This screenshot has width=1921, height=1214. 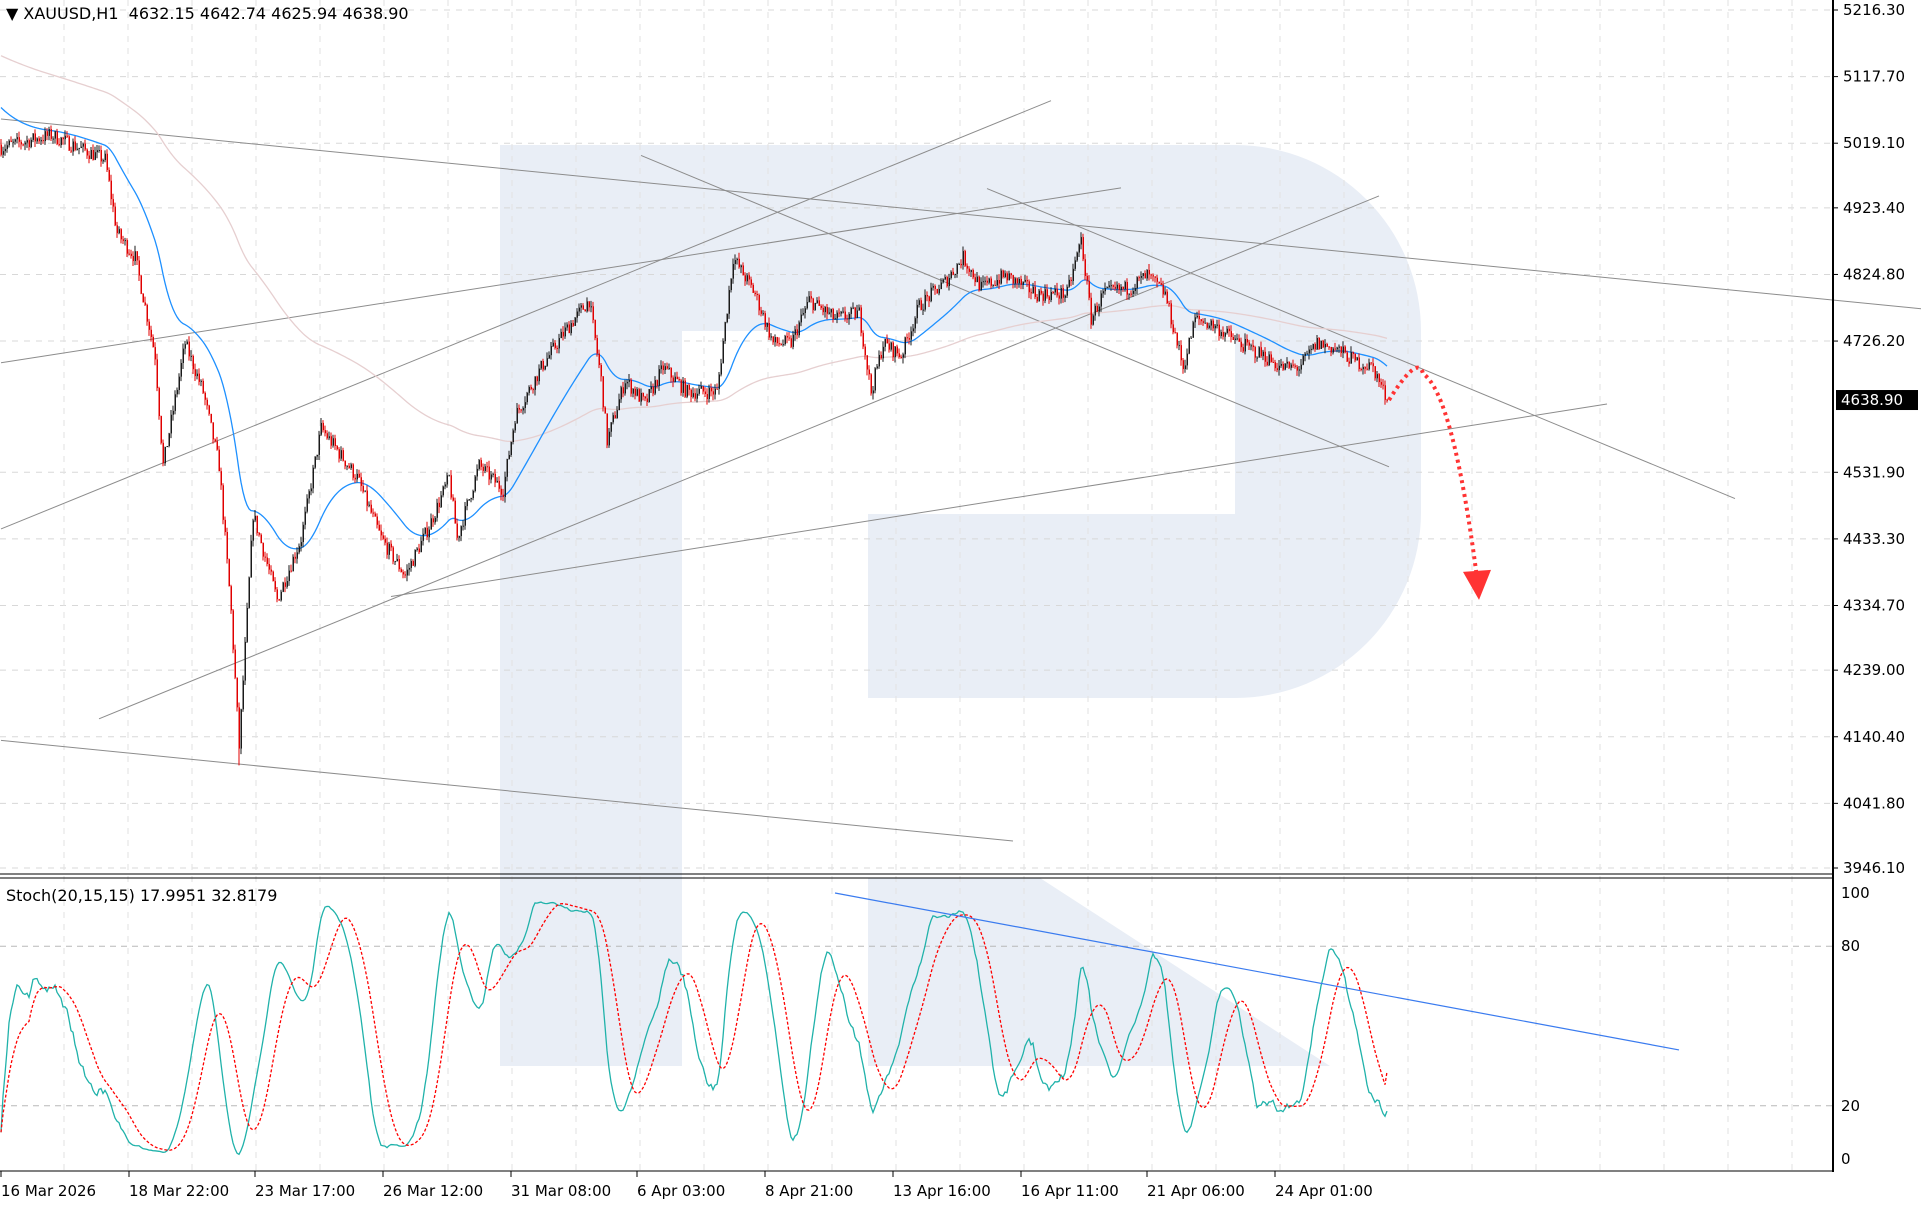 I want to click on indicator-label: Stoch(20,15,15), so click(x=70, y=895).